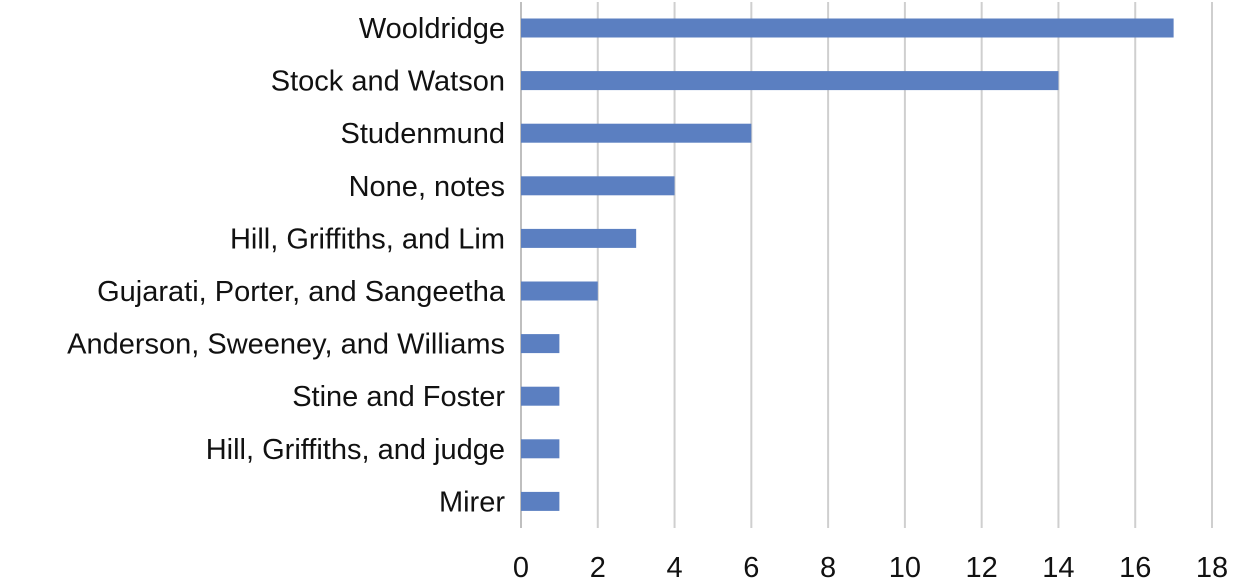 Image resolution: width=1234 pixels, height=588 pixels. What do you see at coordinates (355, 450) in the screenshot?
I see `category-label: Hill, Griffiths, and judge` at bounding box center [355, 450].